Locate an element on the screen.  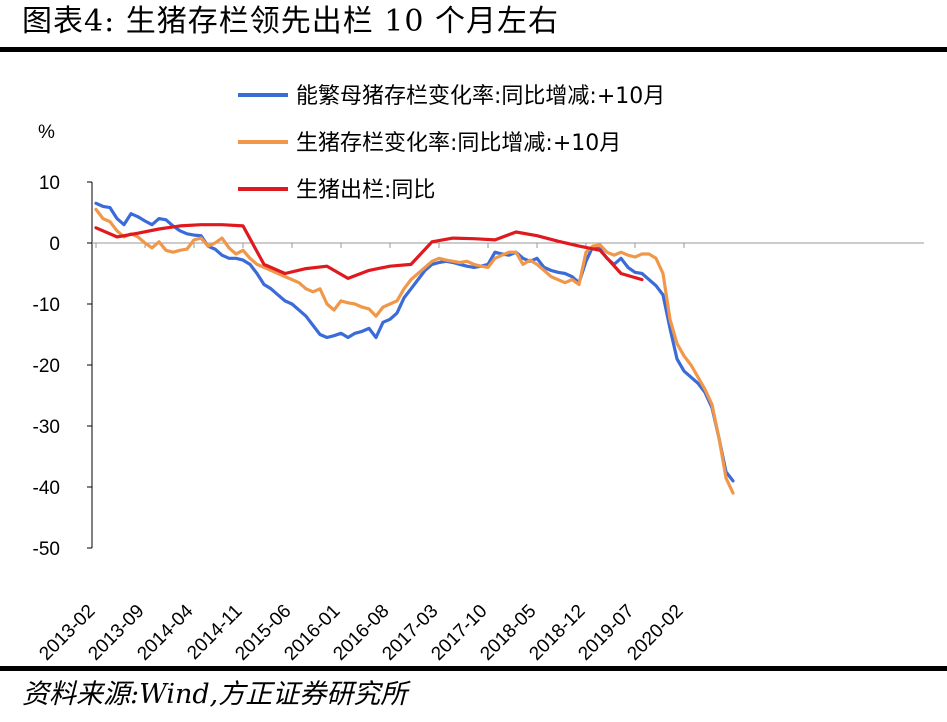
source-note: 资料来源:Wind,方正证券研究所 is located at coordinates (215, 694).